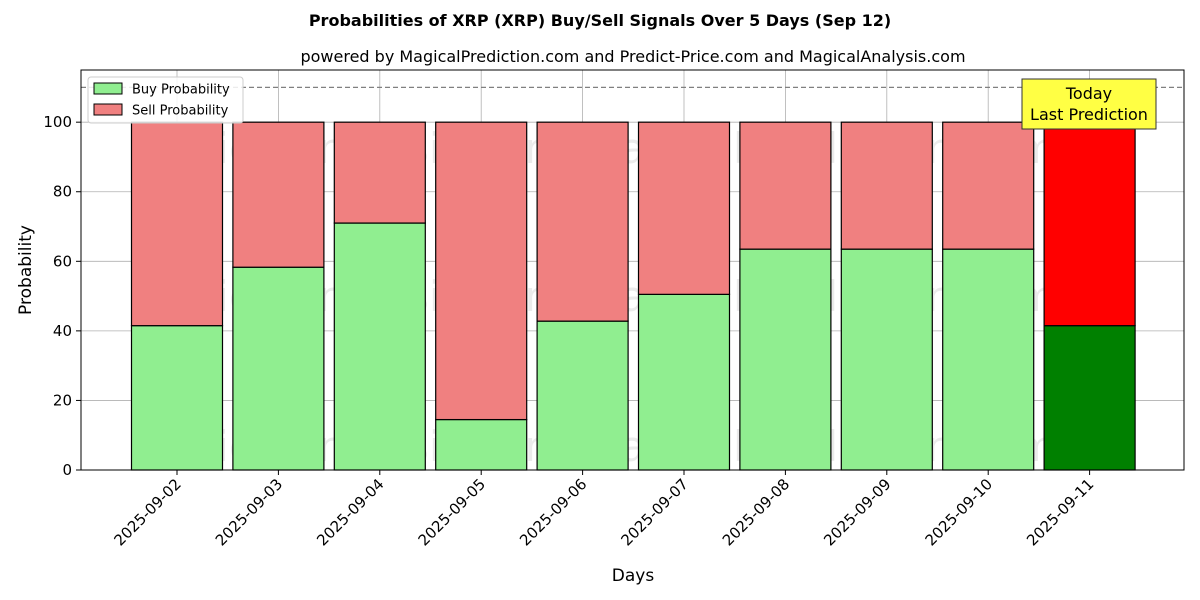 This screenshot has height=600, width=1200. Describe the element at coordinates (26, 270) in the screenshot. I see `y-axis-label: Probability` at that location.